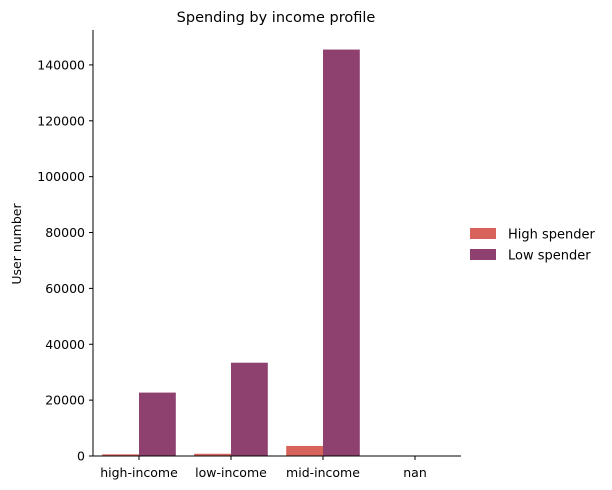  Describe the element at coordinates (483, 233) in the screenshot. I see `legend-swatch-high-spender` at that location.